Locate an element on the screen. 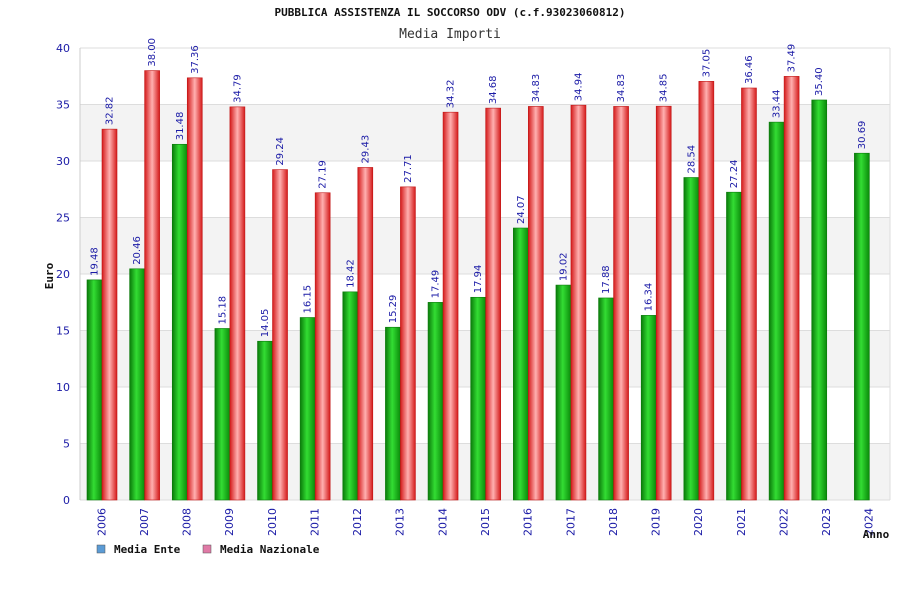 The image size is (900, 600). x-tick-label: 2017 is located at coordinates (570, 522).